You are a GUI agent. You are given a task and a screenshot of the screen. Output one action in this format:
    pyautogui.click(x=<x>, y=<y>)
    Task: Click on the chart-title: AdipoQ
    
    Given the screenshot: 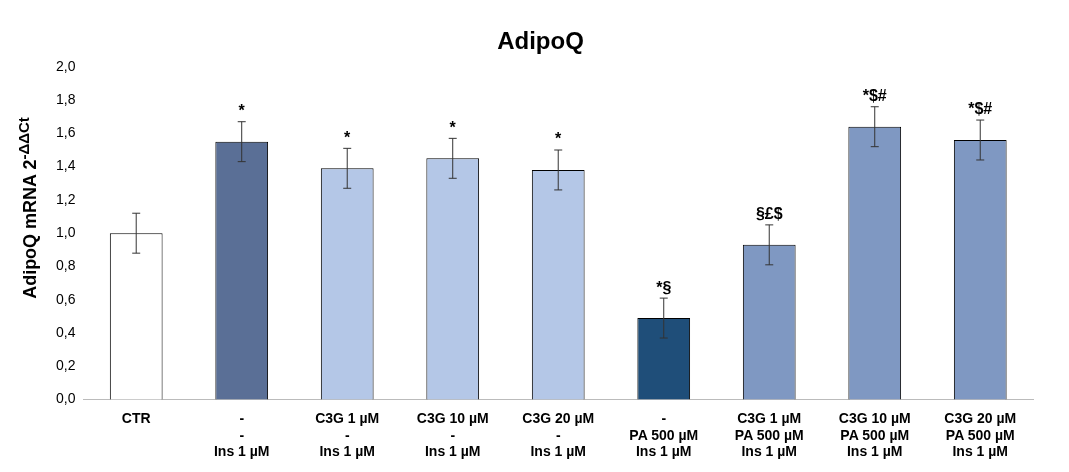 What is the action you would take?
    pyautogui.click(x=540, y=41)
    